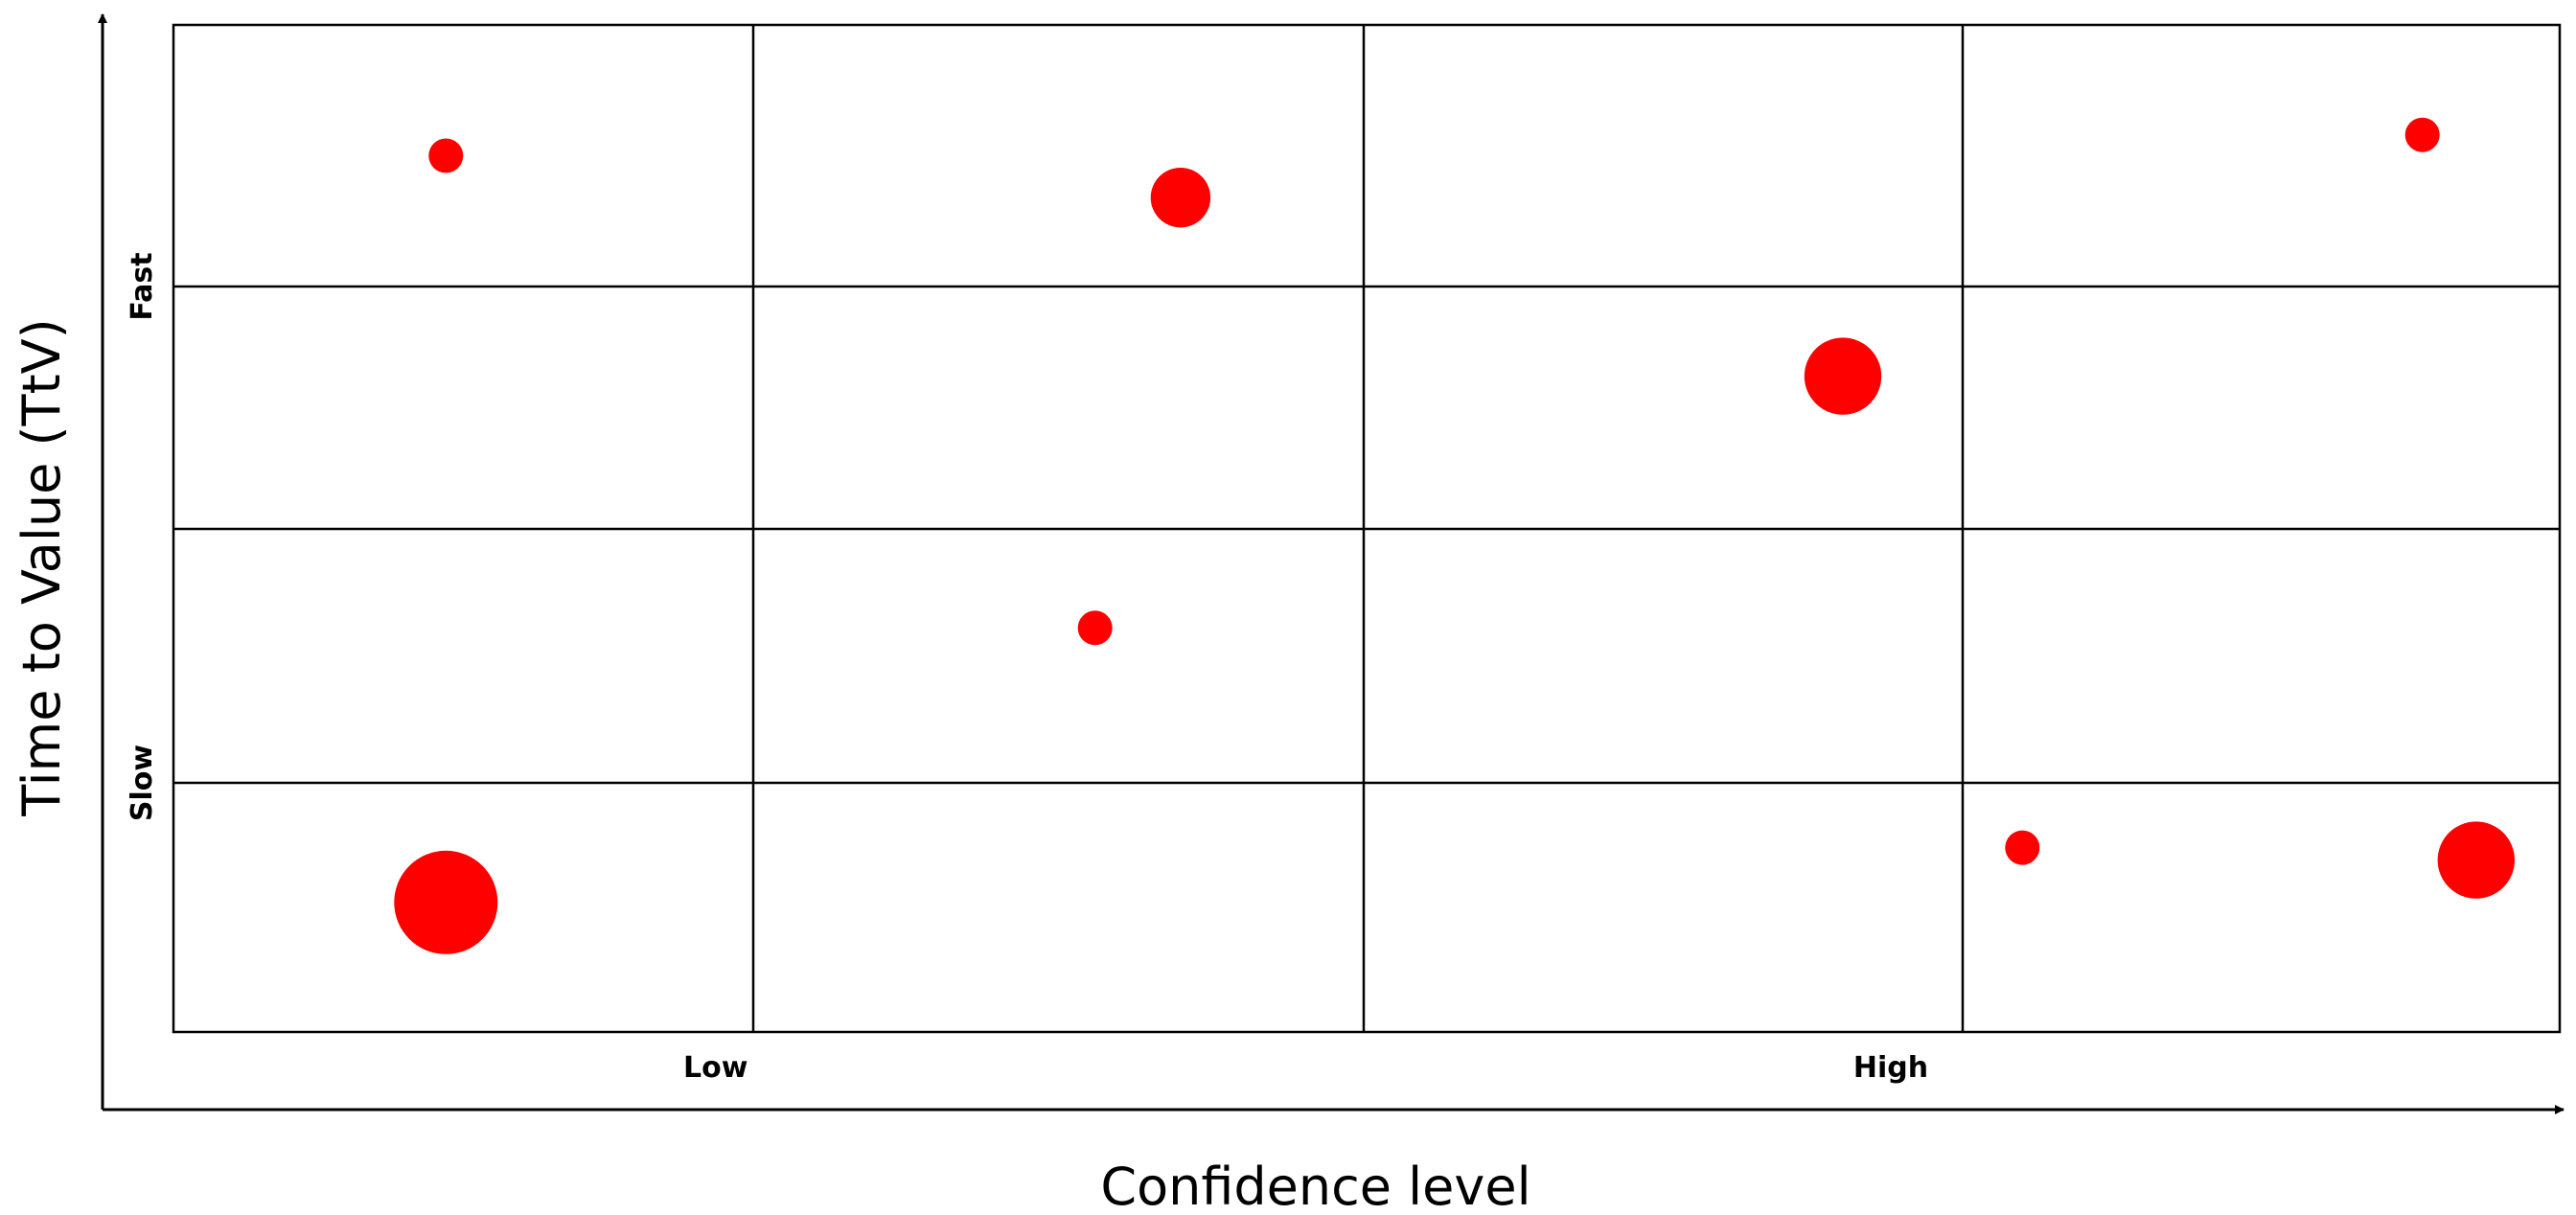 The width and height of the screenshot is (2576, 1215). Describe the element at coordinates (1890, 1068) in the screenshot. I see `x-tick-label-high: High` at that location.